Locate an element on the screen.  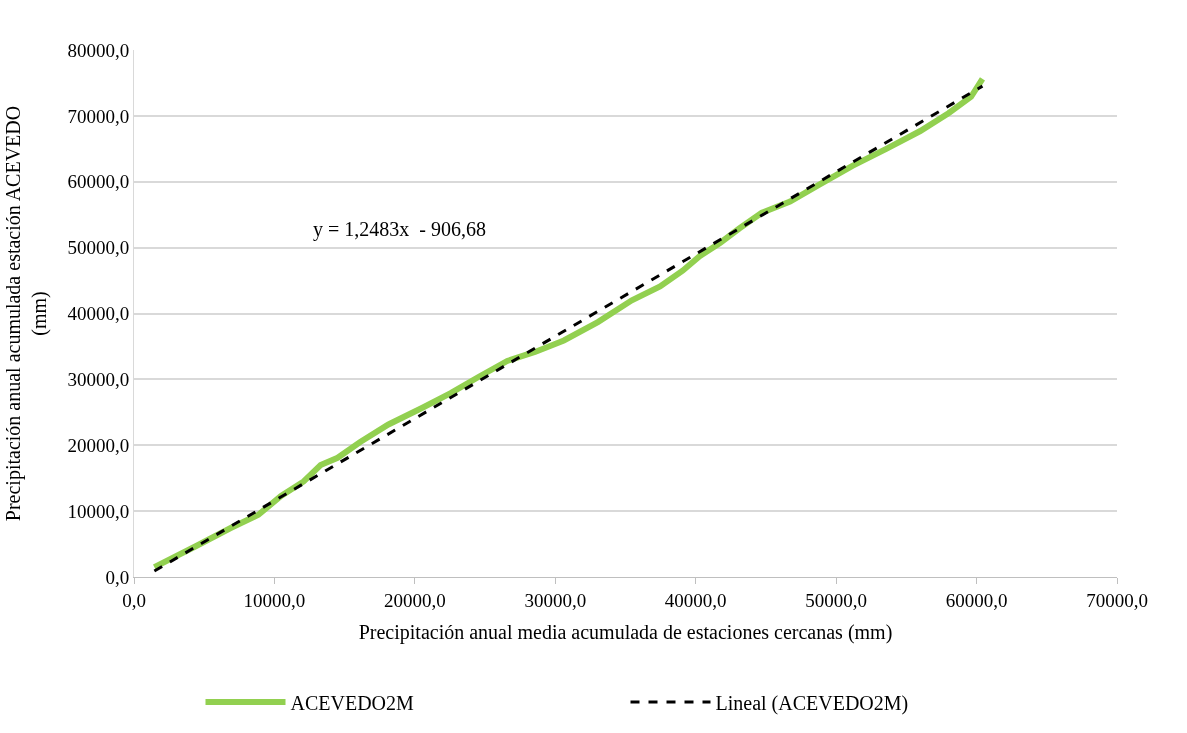
y-axis-title: Precipitación anual acumulada estación ACEVEDO (mm) is located at coordinates (26, 313).